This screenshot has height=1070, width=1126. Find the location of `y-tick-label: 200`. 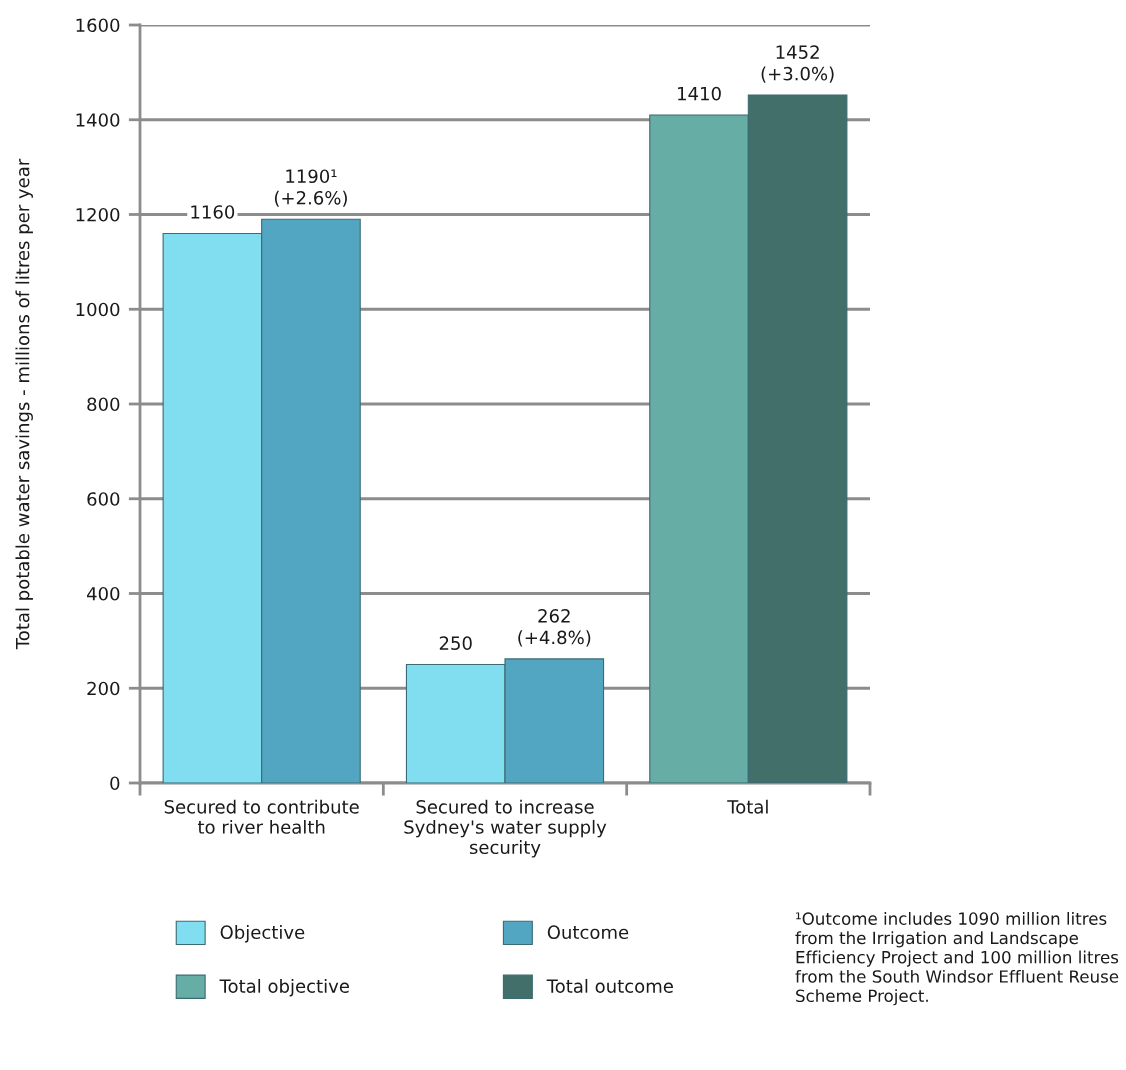

y-tick-label: 200 is located at coordinates (103, 688).